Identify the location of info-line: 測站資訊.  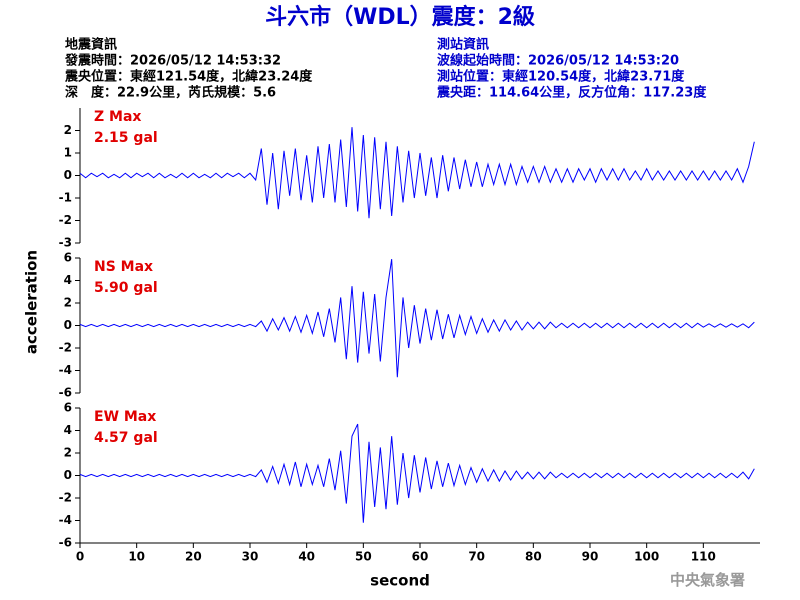
(463, 45).